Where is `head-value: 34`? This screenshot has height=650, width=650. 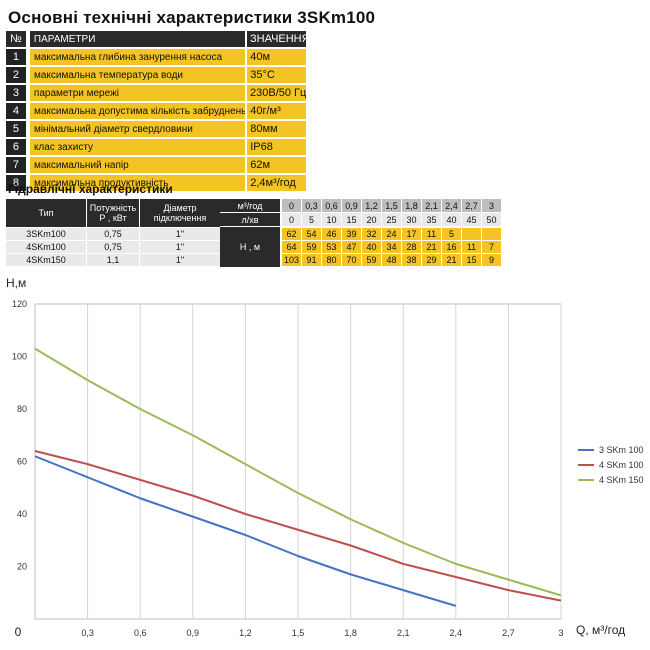
head-value: 34 is located at coordinates (391, 247).